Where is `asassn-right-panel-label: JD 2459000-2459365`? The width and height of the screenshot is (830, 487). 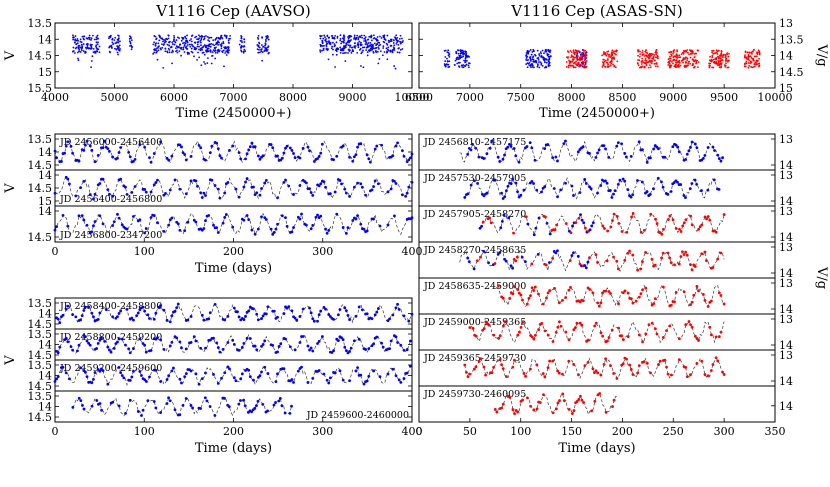
asassn-right-panel-label: JD 2459000-2459365 is located at coordinates (474, 322).